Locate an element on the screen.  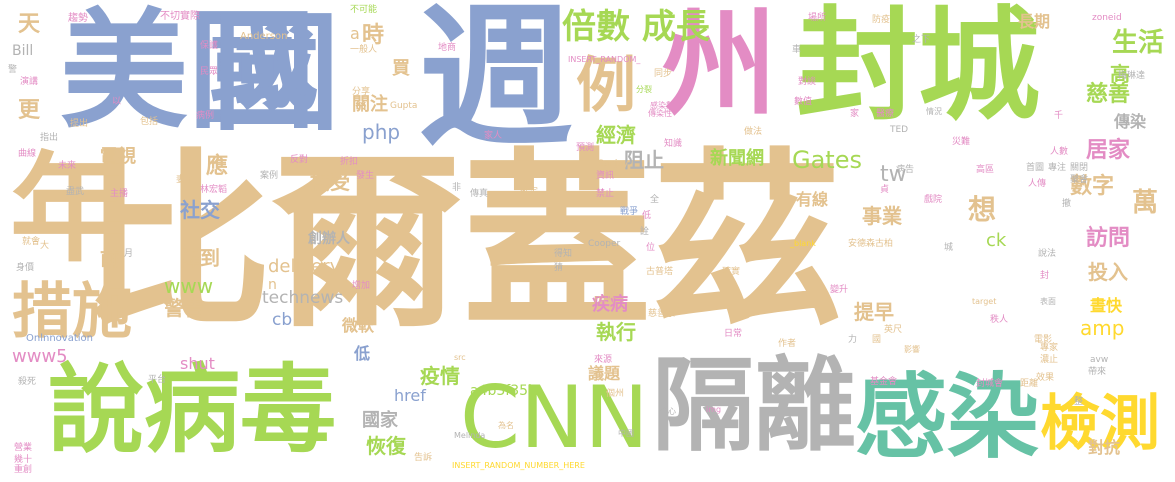
word-small: 聚會 is located at coordinates (1079, 180).